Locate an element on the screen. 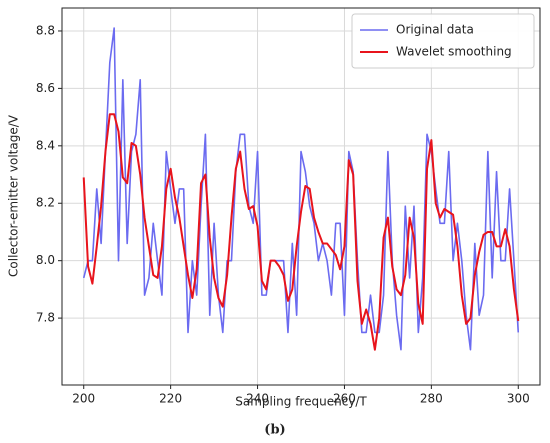 Image resolution: width=550 pixels, height=443 pixels. x-tick-label: 280 is located at coordinates (431, 399).